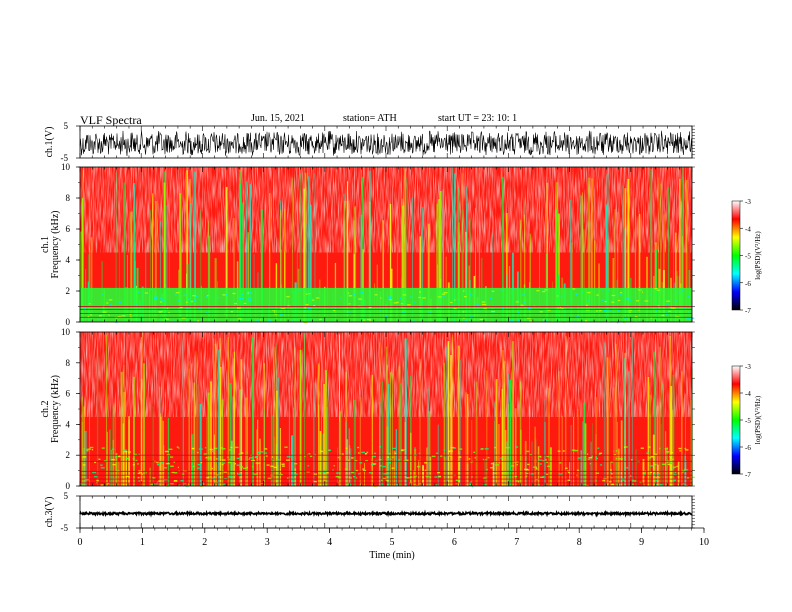  What do you see at coordinates (748, 229) in the screenshot?
I see `ch1-spectrogram-colorbar-tick-label: -4` at bounding box center [748, 229].